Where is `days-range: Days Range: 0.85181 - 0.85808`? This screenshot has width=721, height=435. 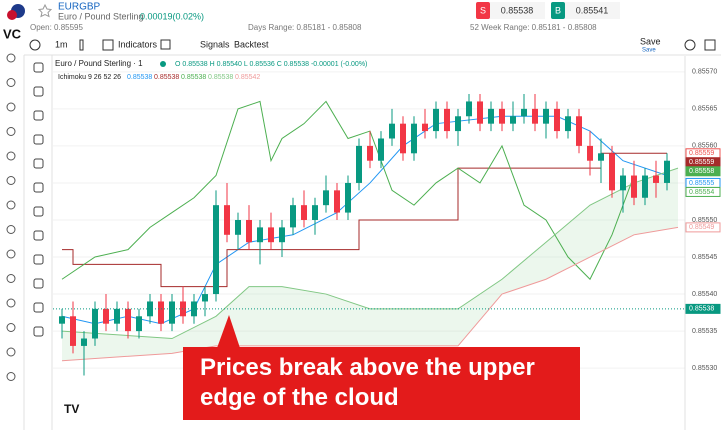 days-range: Days Range: 0.85181 - 0.85808 is located at coordinates (305, 27).